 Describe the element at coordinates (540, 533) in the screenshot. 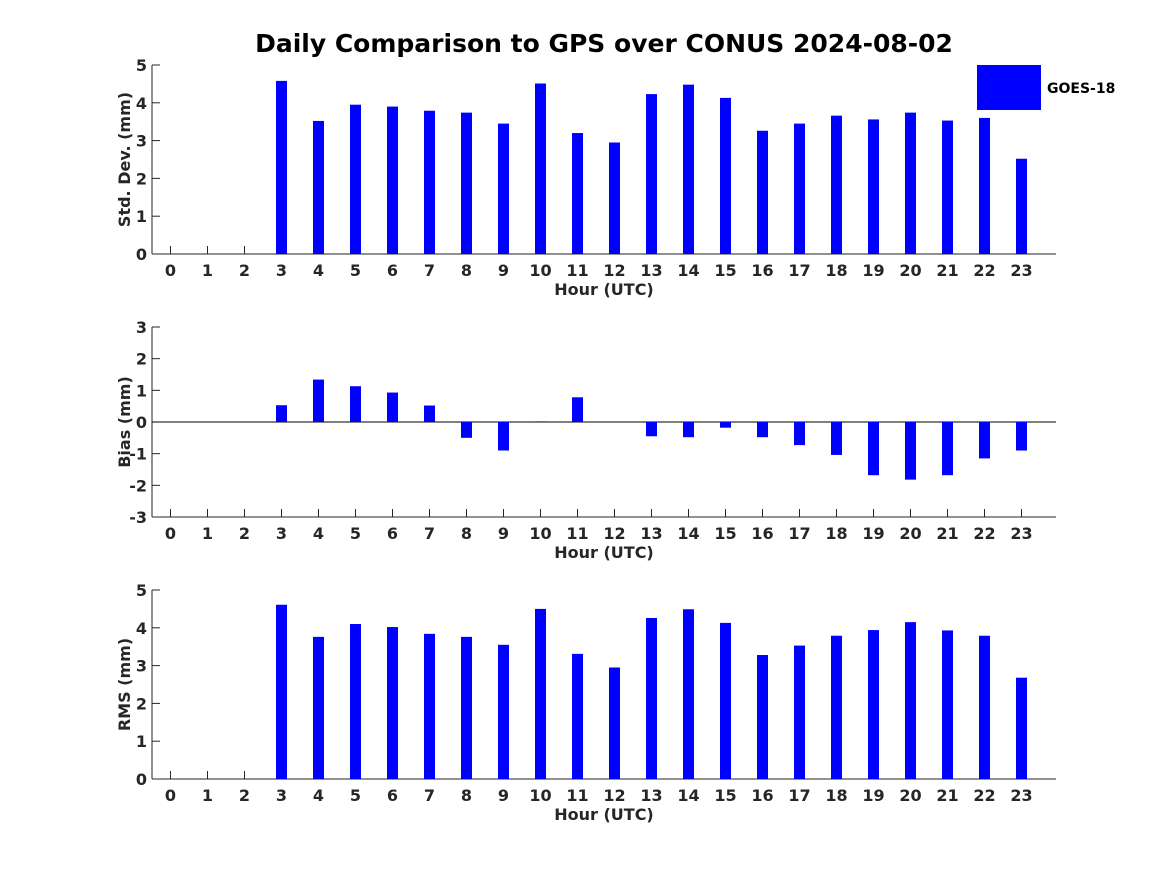

I see `bias-x-tick-label: 10` at that location.